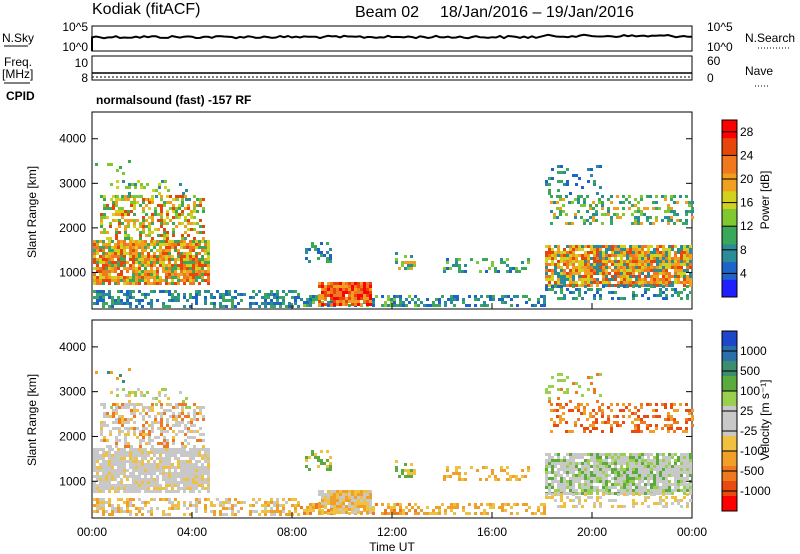  I want to click on velocity-colorbar-label: -25, so click(749, 431).